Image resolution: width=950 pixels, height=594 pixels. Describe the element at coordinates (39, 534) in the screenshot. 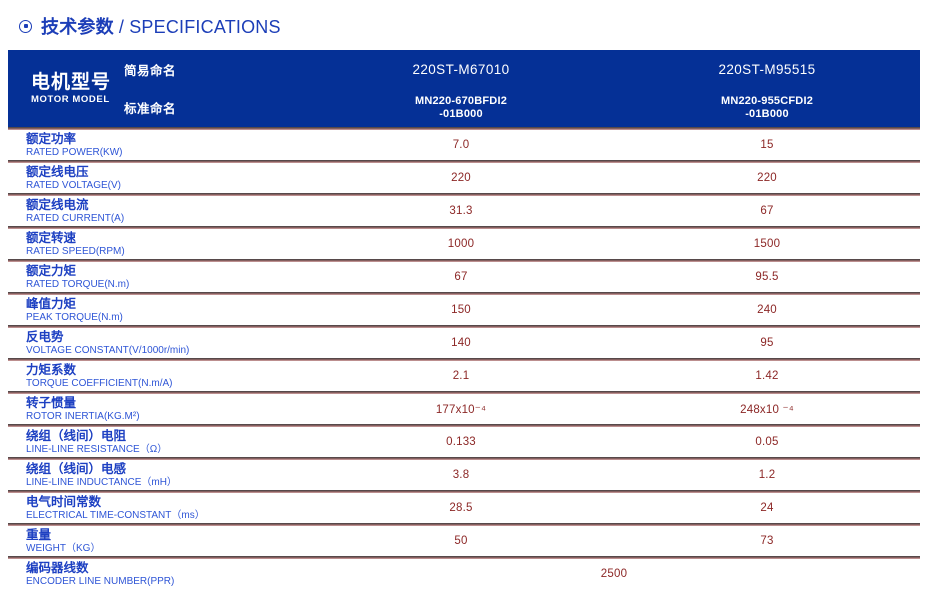

I see `spec-label-zh: 重量` at that location.